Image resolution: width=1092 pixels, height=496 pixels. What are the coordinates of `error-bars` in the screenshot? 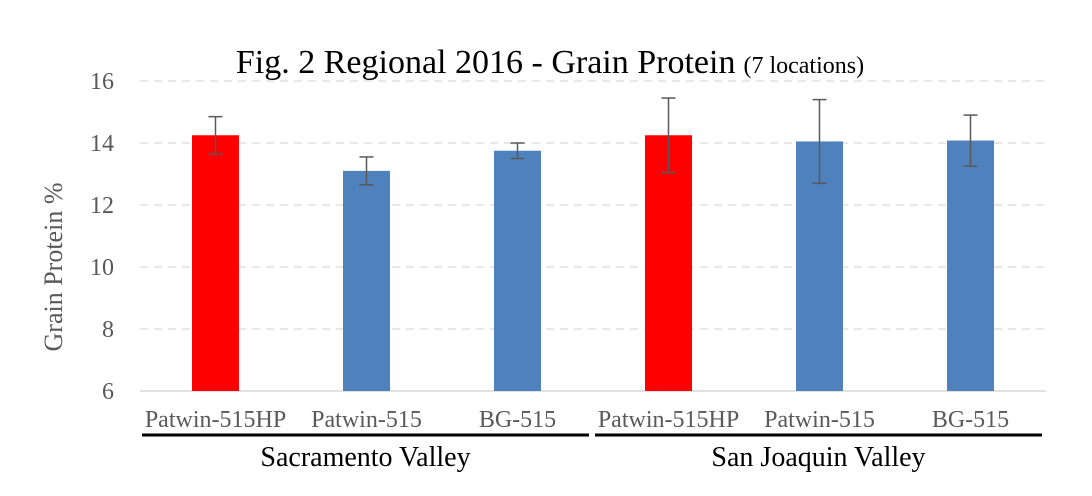 It's located at (593, 141).